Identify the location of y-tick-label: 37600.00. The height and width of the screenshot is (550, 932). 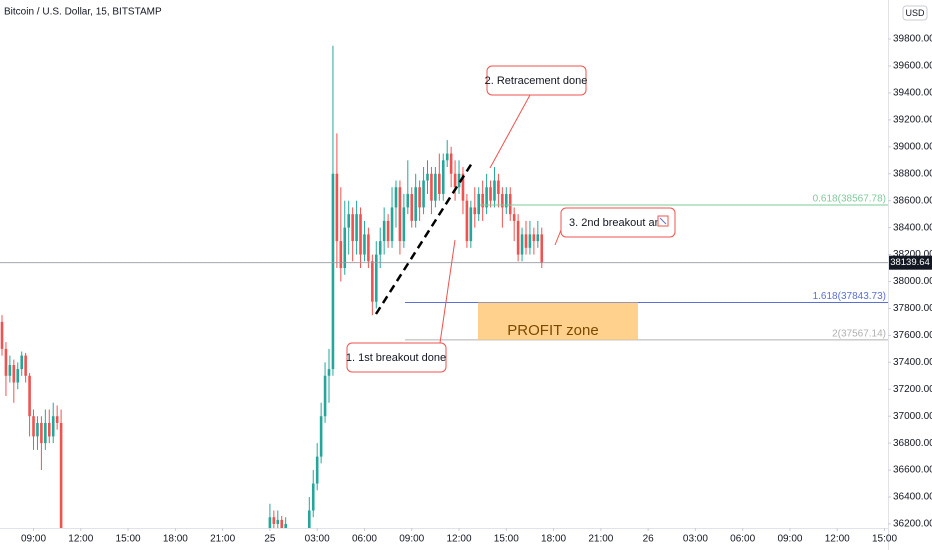
(912, 335).